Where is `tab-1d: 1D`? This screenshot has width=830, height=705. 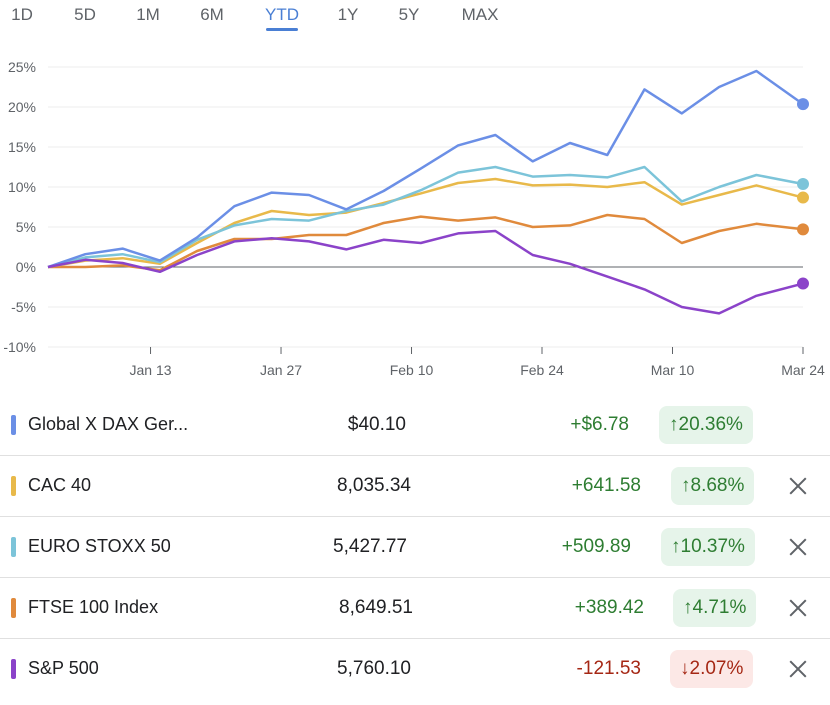 tab-1d: 1D is located at coordinates (22, 14).